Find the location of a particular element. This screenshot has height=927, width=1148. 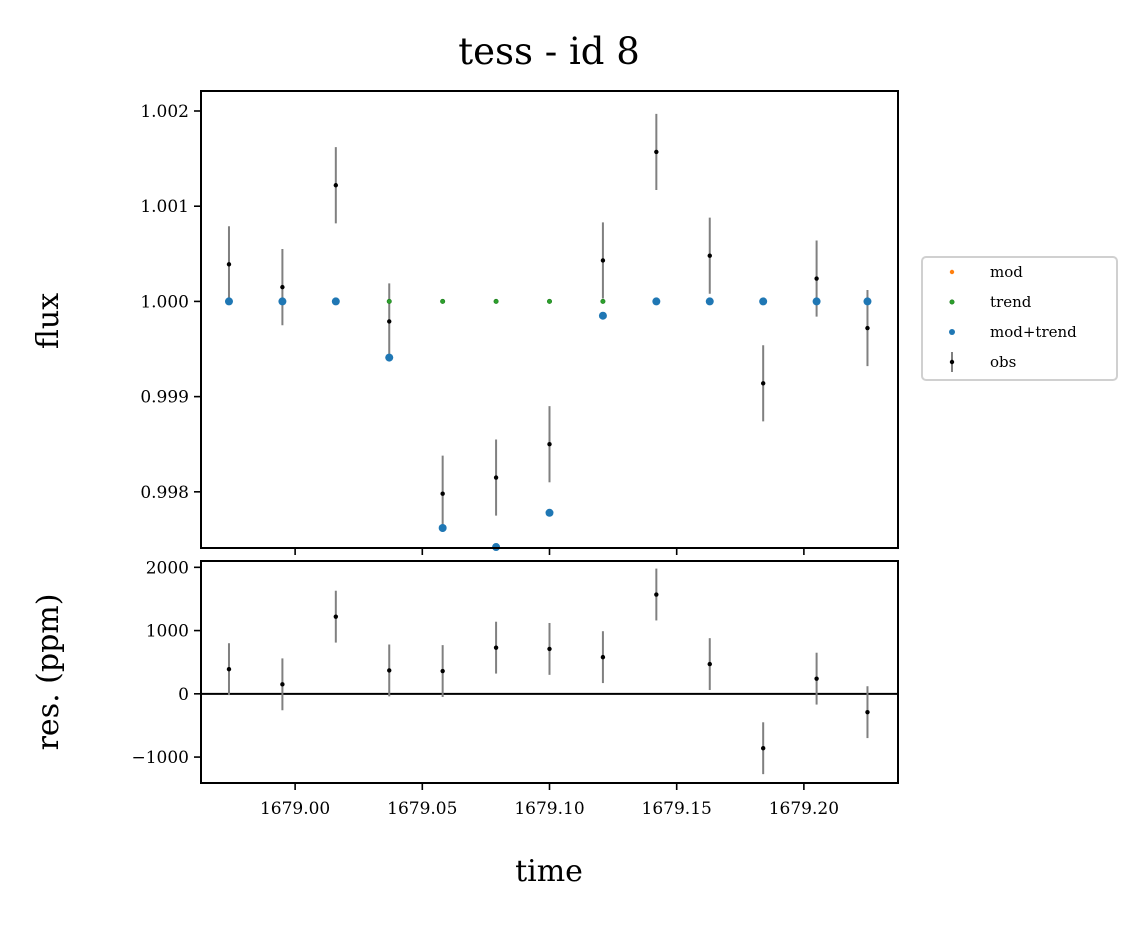

legend-label: trend is located at coordinates (1011, 302).